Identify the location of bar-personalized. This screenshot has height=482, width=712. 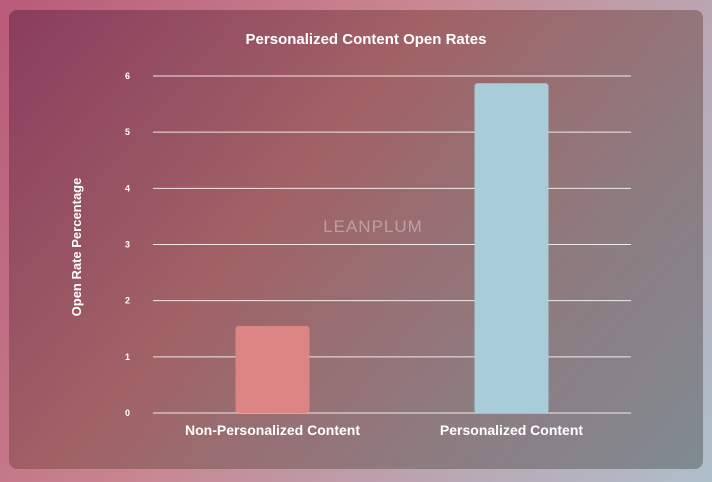
(511, 248).